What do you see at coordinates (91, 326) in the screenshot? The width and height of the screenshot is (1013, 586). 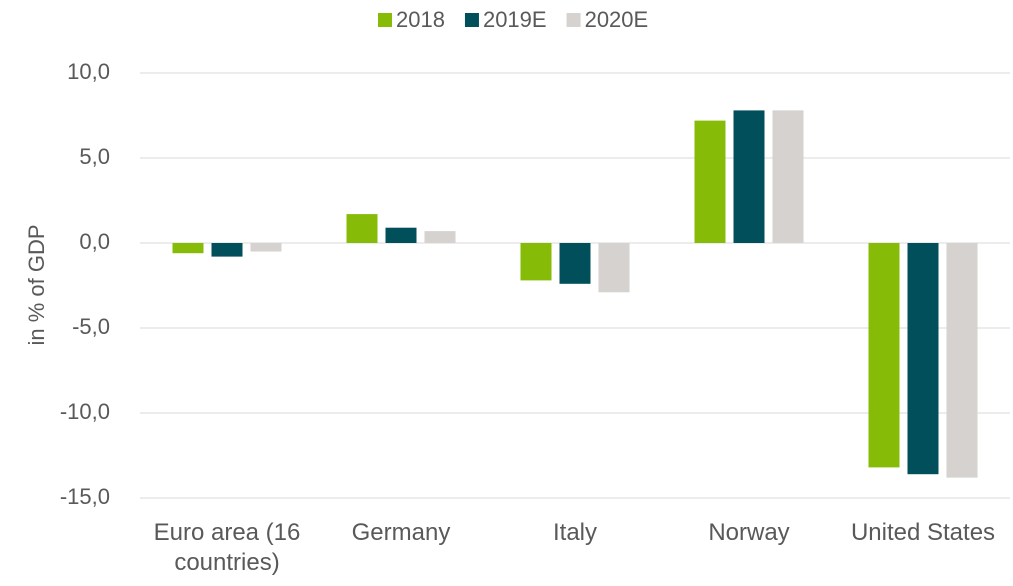 I see `y-tick-label: -5,0` at bounding box center [91, 326].